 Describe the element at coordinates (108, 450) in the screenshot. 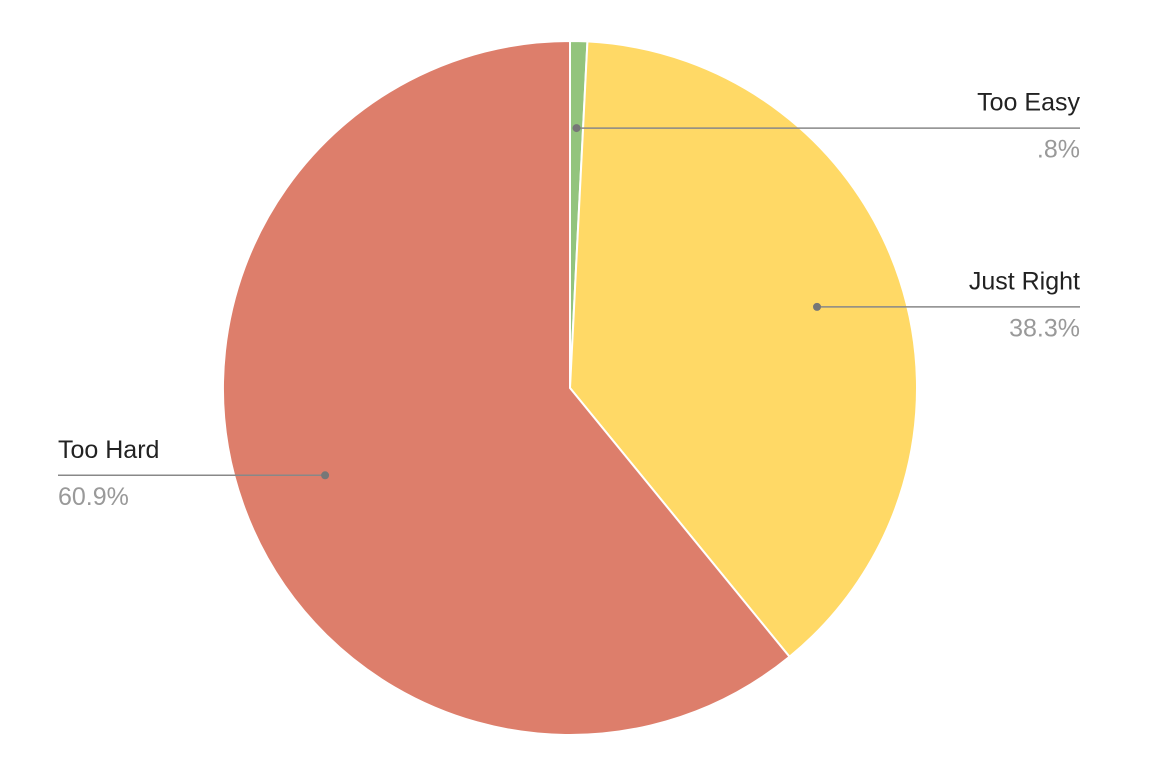

I see `slice-label: Too Hard` at that location.